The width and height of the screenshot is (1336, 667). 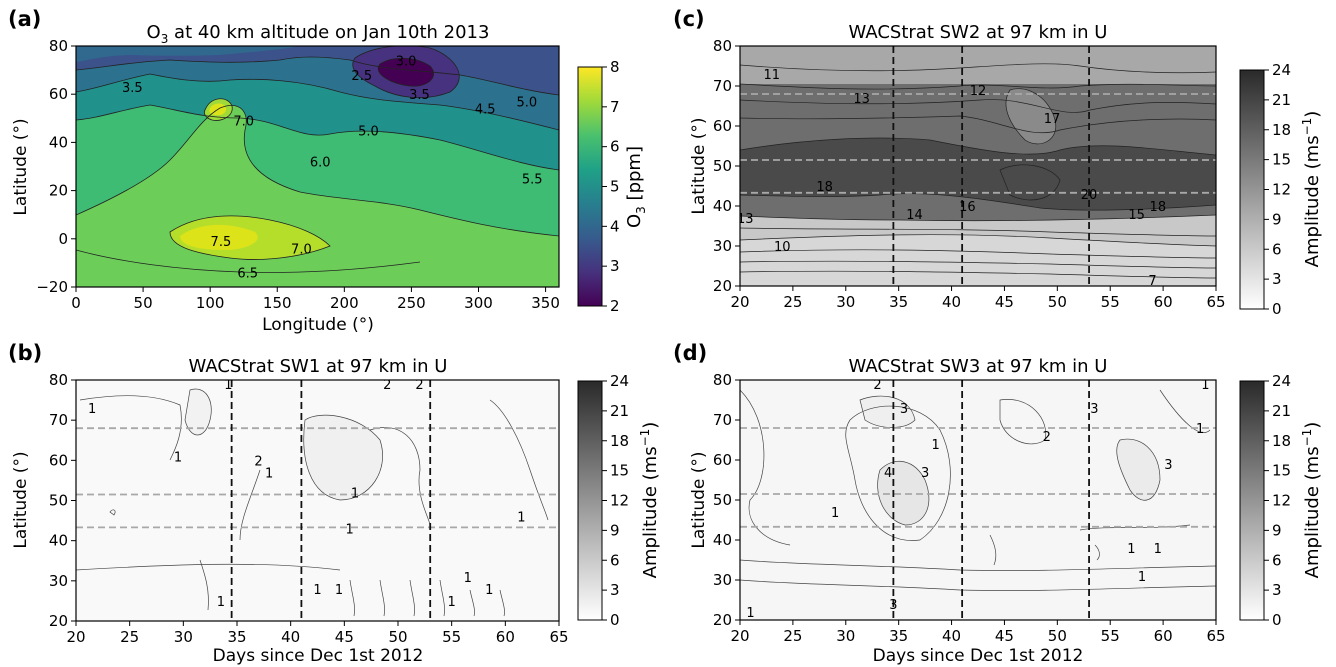 I want to click on contour-label: 2.5, so click(x=361, y=76).